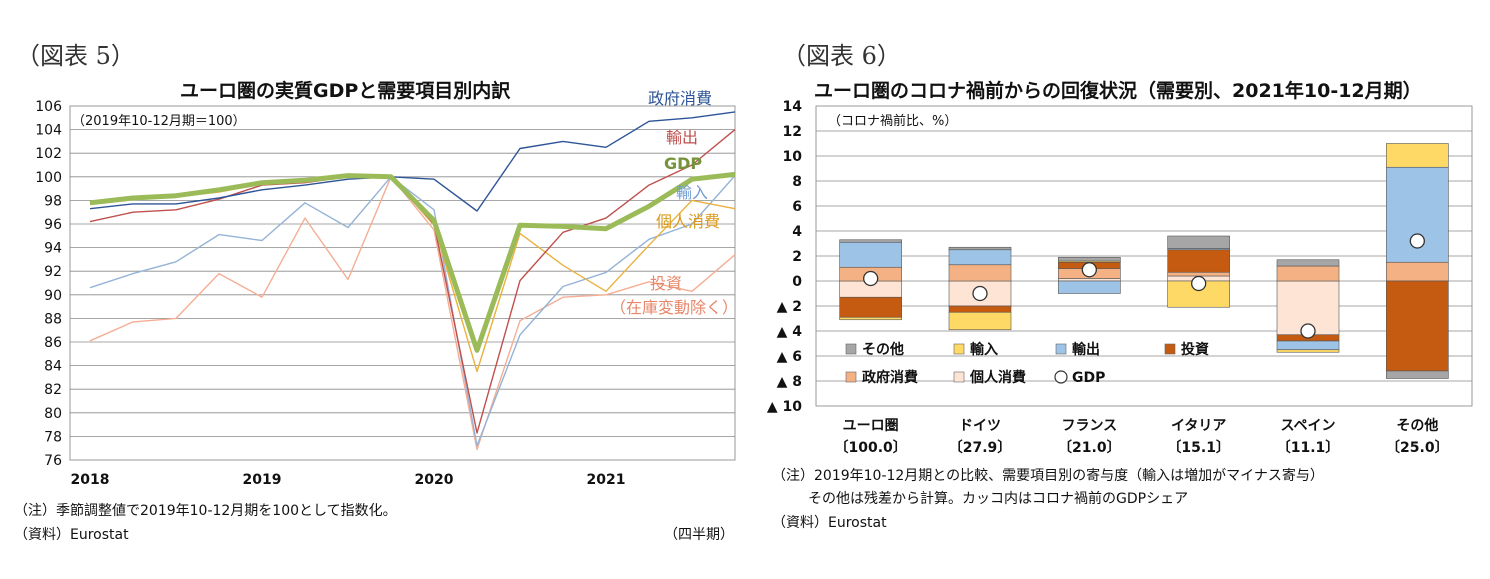  What do you see at coordinates (1118, 91) in the screenshot?
I see `bar-chart-title: ユーロ圏のコロナ禍前からの回復状況（需要別、2021年10-12月期）` at bounding box center [1118, 91].